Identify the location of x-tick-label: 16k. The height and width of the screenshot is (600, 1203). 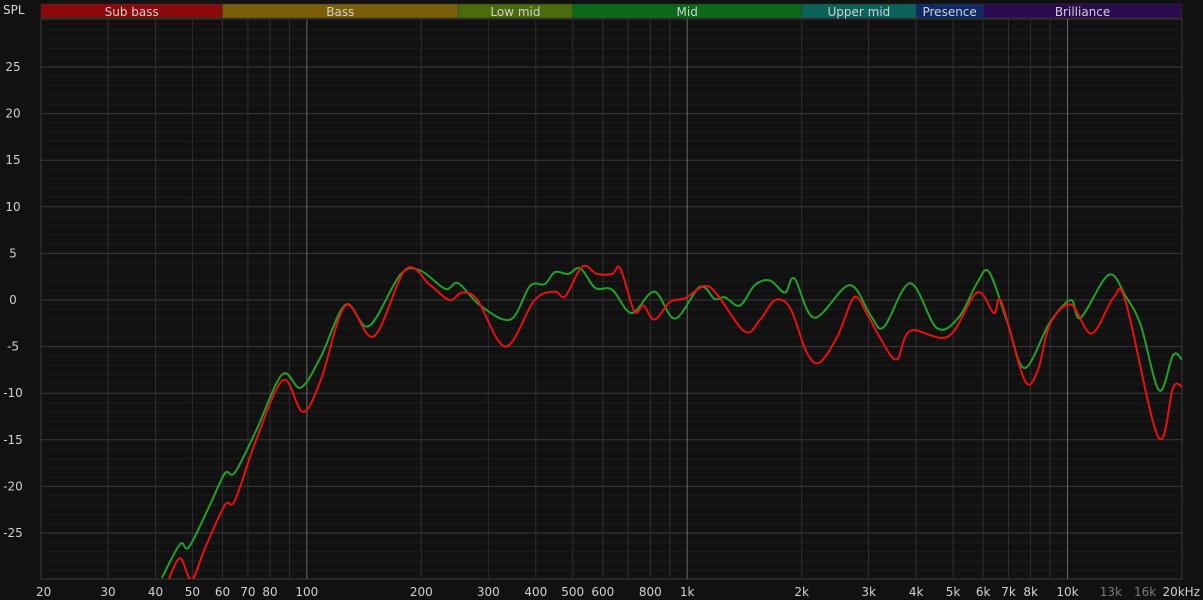
(1145, 592).